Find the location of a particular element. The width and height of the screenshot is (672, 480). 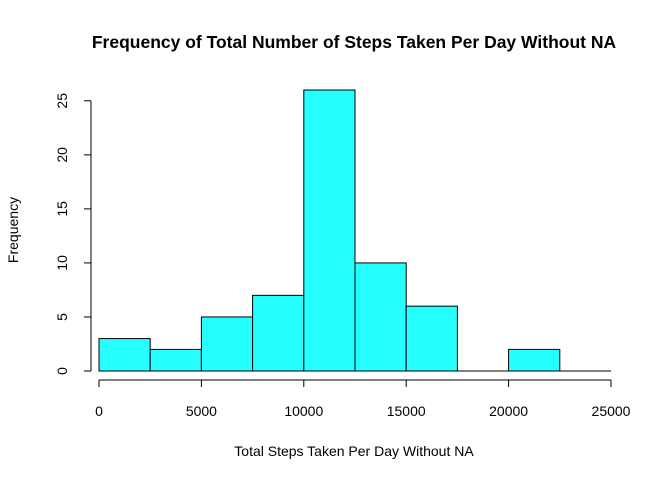

x-axis: 0 5000 10000 15000 20000 25000 is located at coordinates (363, 399).